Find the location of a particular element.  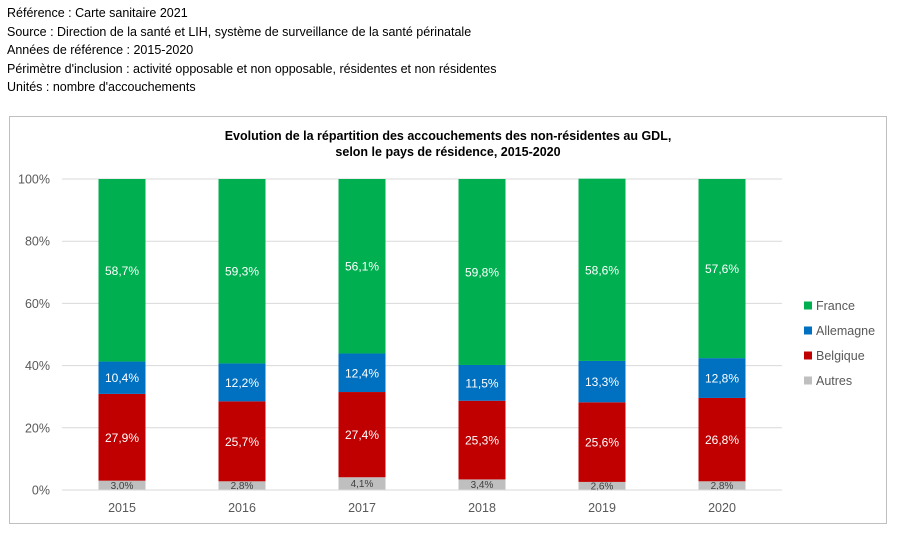

y-tick-label: 80% is located at coordinates (37, 242).